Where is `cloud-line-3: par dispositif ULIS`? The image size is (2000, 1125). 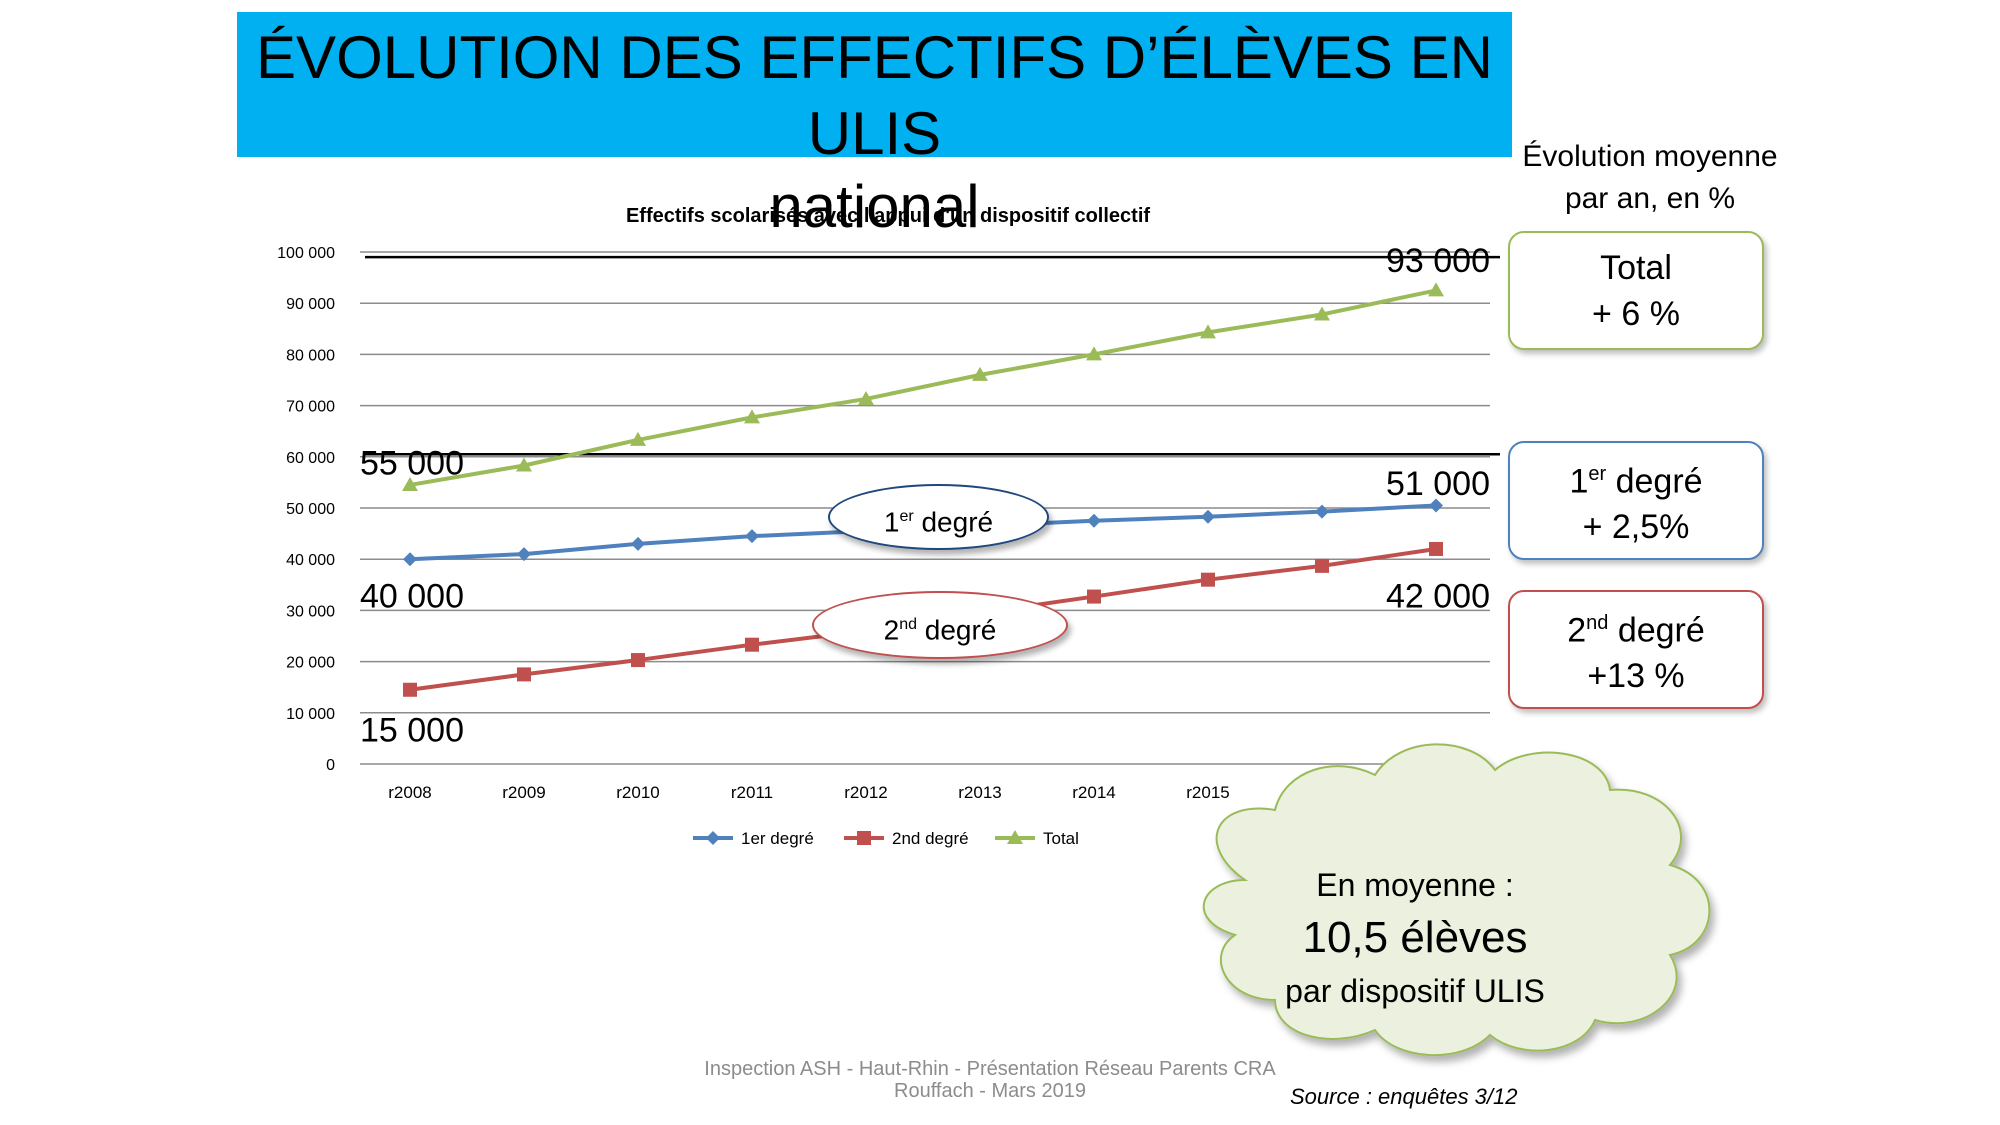
cloud-line-3: par dispositif ULIS is located at coordinates (1415, 991).